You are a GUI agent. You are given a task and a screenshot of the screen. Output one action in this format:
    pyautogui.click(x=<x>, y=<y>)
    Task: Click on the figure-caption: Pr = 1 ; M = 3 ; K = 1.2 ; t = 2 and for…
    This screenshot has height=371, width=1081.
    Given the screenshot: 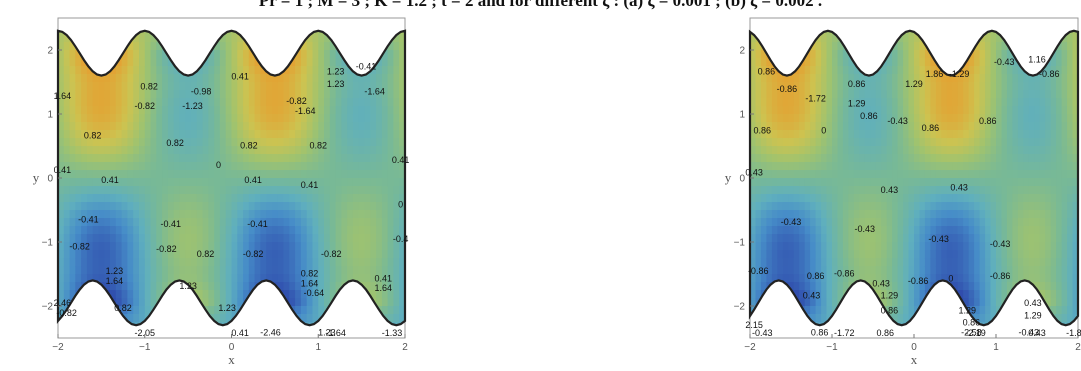 What is the action you would take?
    pyautogui.click(x=540, y=5)
    